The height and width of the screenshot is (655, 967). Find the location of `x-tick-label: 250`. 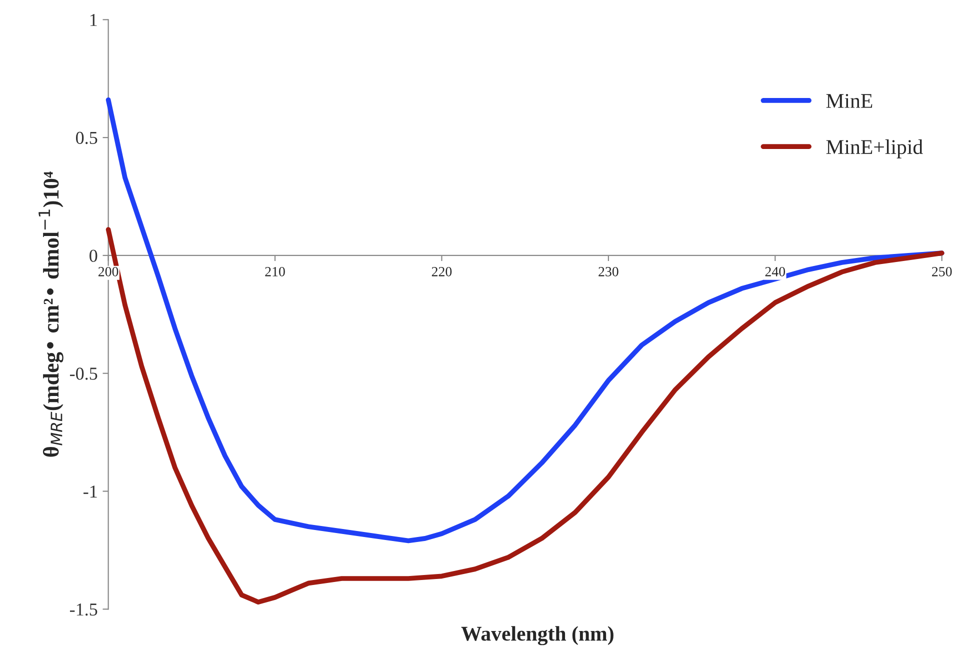

x-tick-label: 250 is located at coordinates (942, 271).